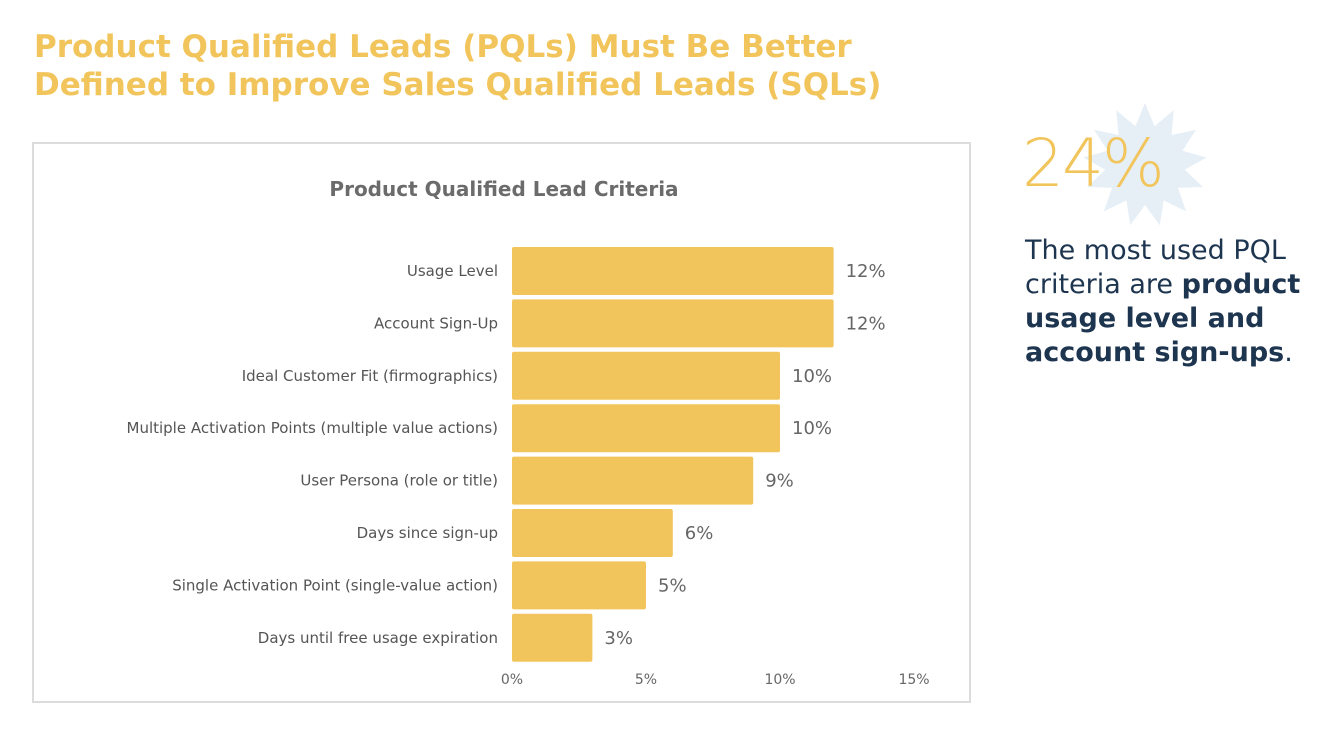 The width and height of the screenshot is (1344, 744). What do you see at coordinates (646, 680) in the screenshot?
I see `x-tick-label-2: 5%` at bounding box center [646, 680].